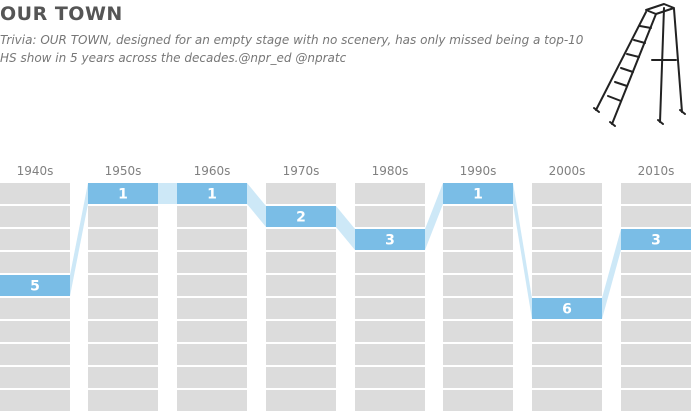 The image size is (691, 411). I want to click on rank-value-label: 6, so click(567, 310).